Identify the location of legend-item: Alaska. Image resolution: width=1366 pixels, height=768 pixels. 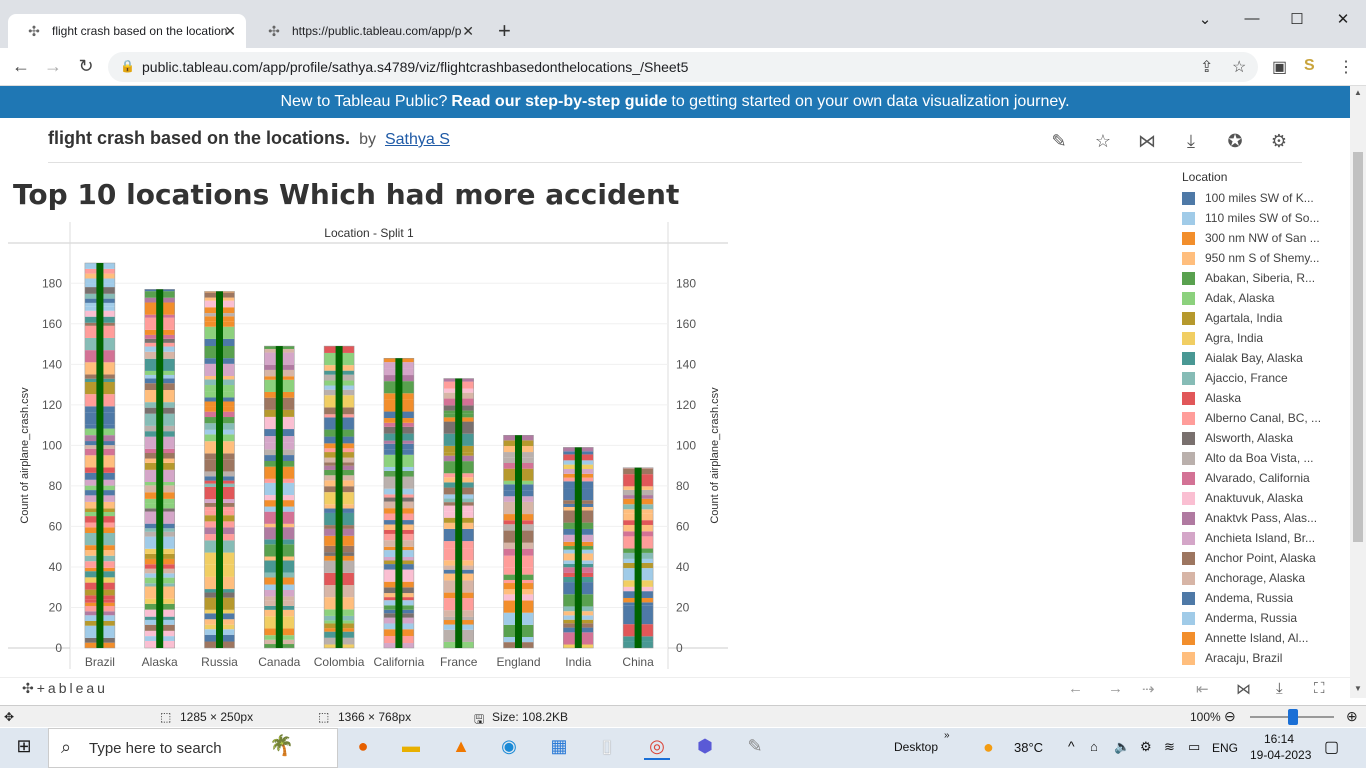
(1257, 398).